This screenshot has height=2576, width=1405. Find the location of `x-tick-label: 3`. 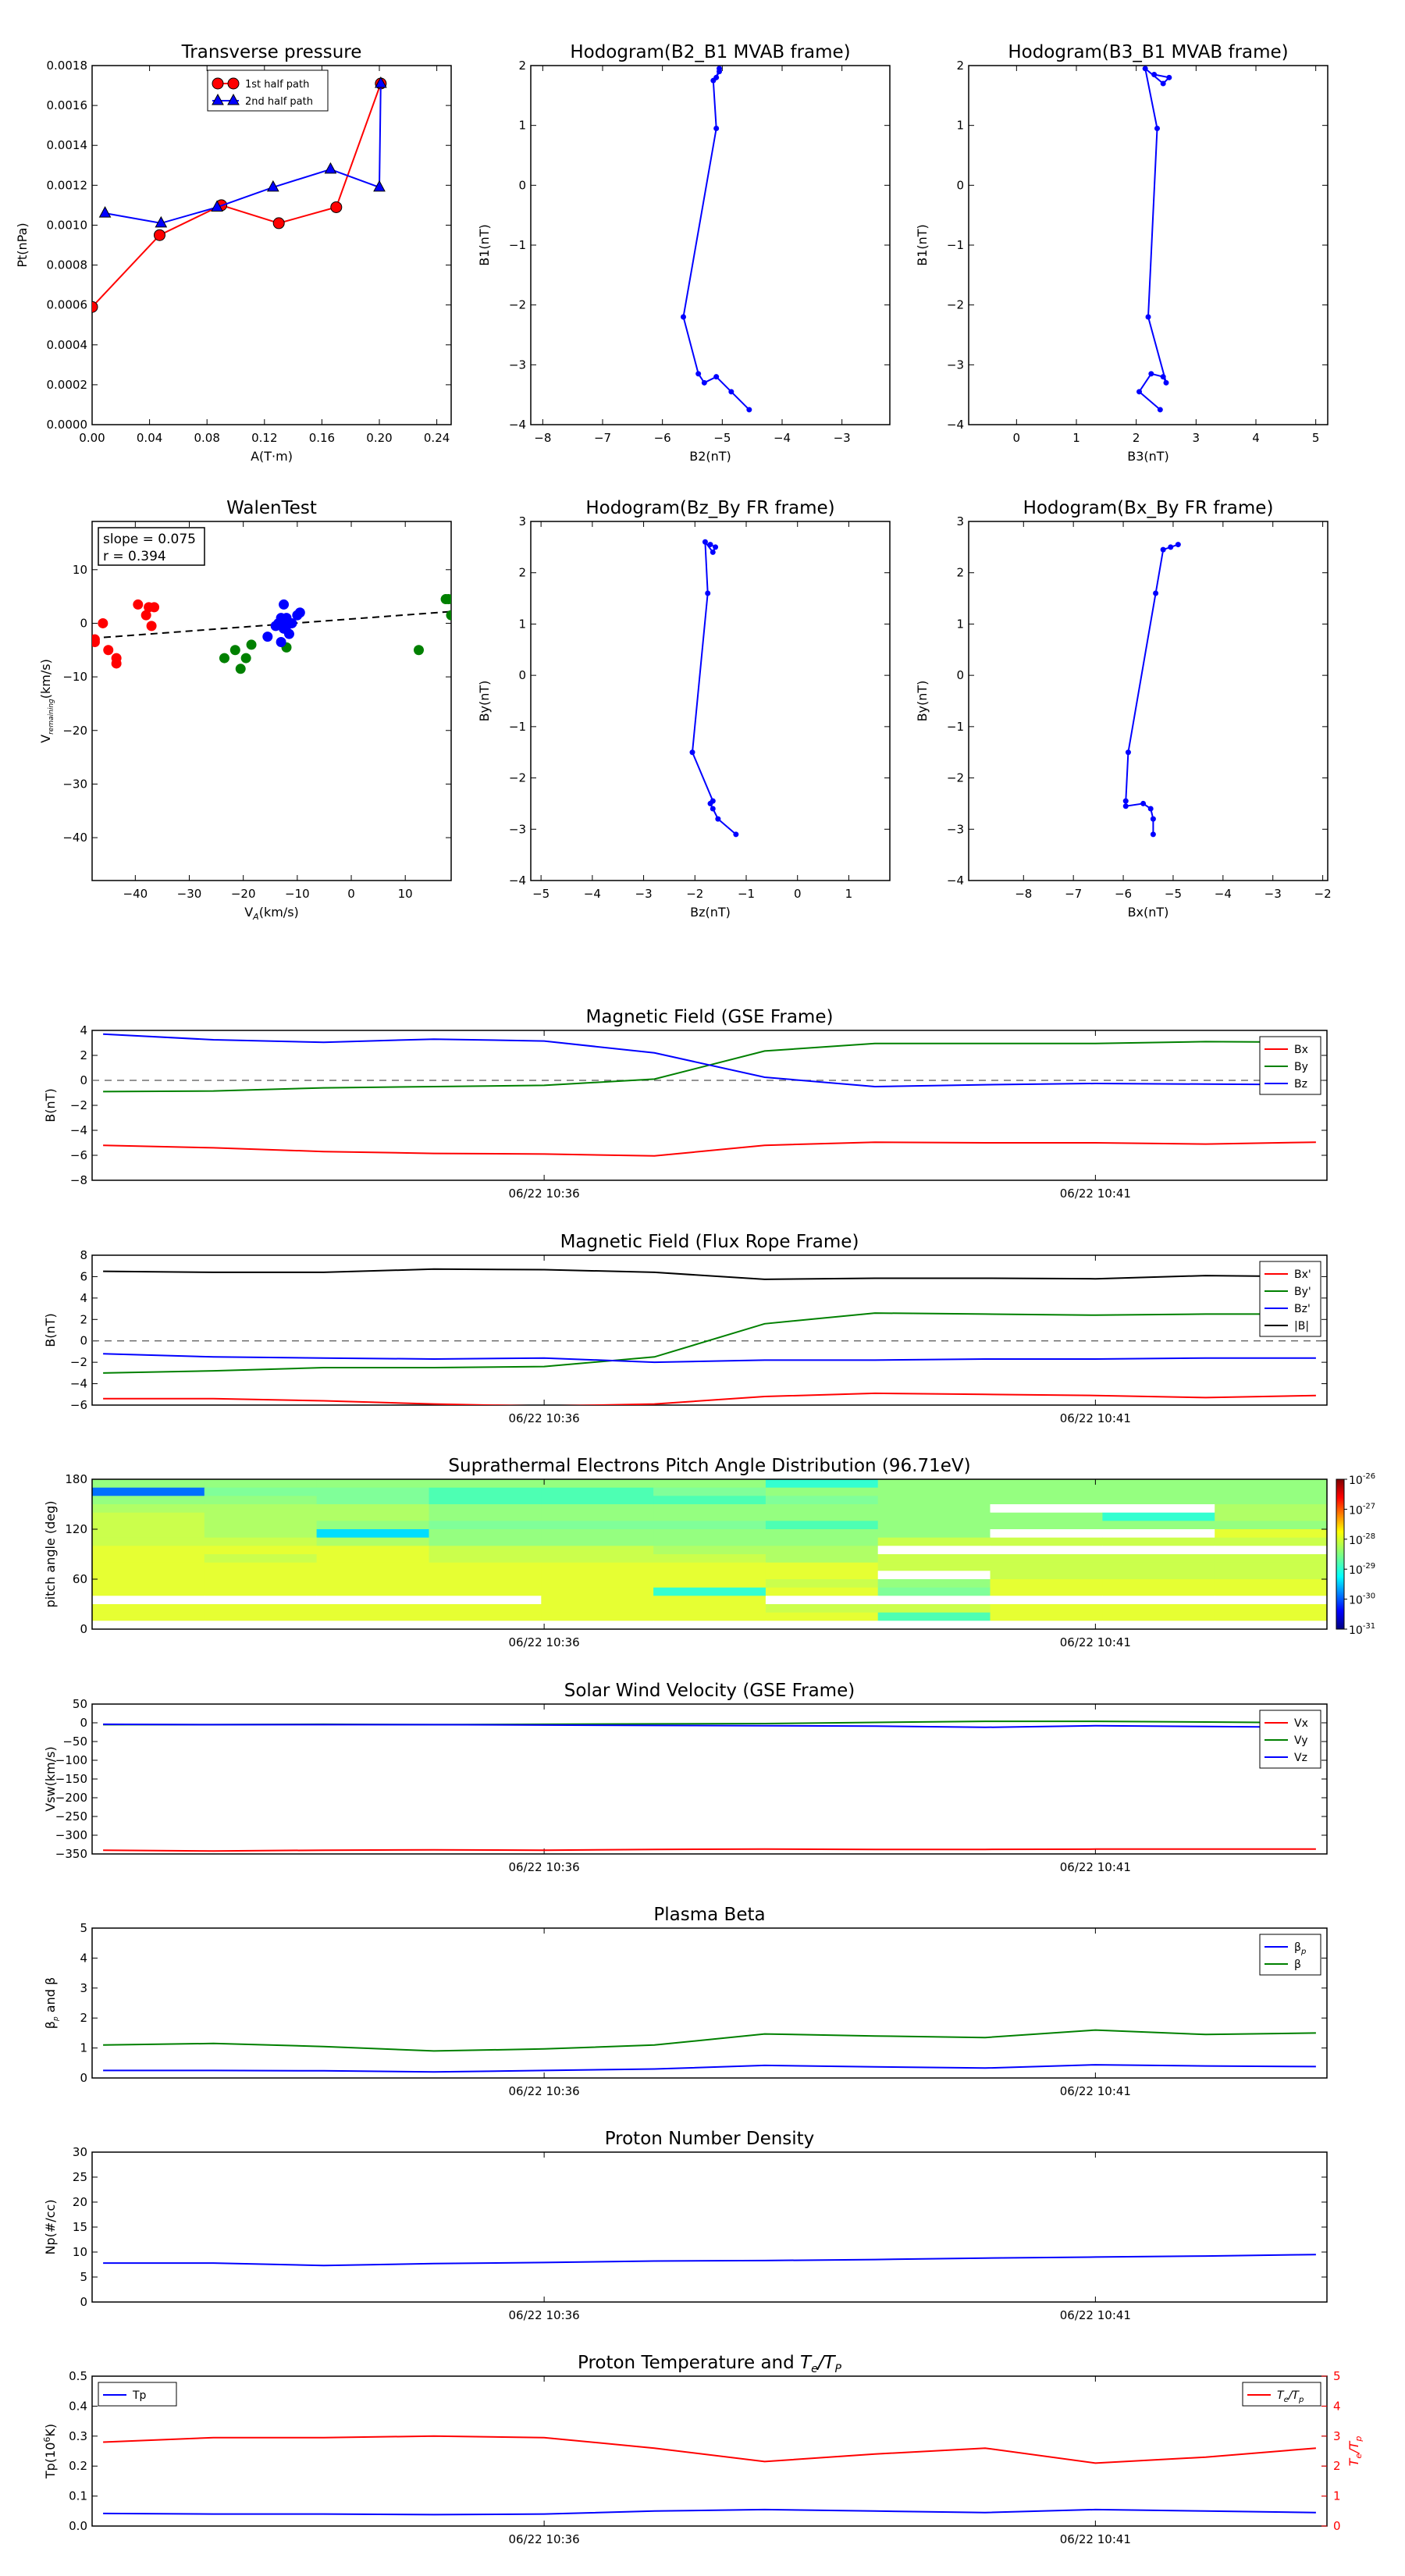

x-tick-label: 3 is located at coordinates (1197, 438).